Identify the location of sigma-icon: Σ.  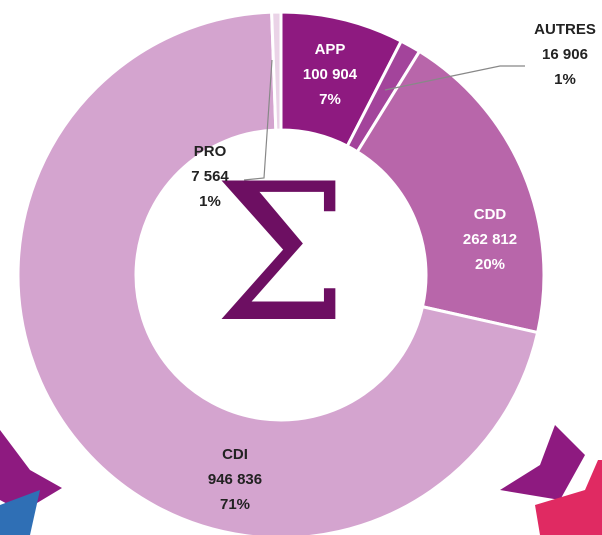
(281, 253).